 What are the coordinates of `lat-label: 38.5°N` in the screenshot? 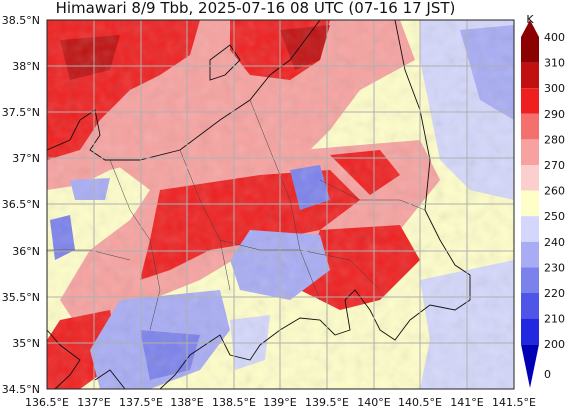 It's located at (21, 20).